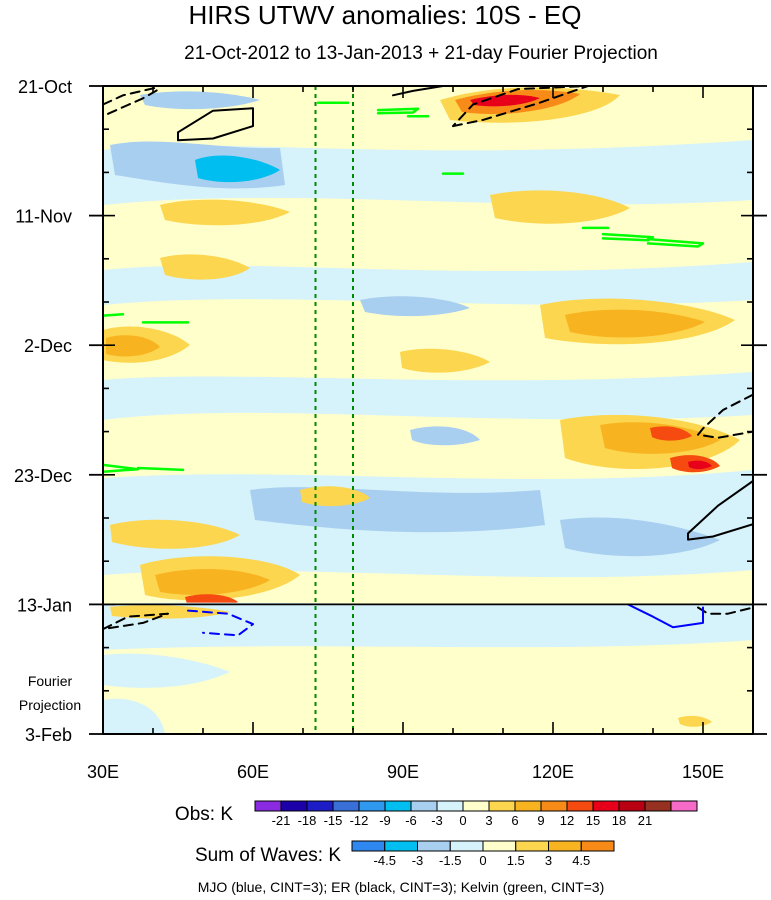  Describe the element at coordinates (385, 820) in the screenshot. I see `obs-colorbar-level-label: -9` at that location.